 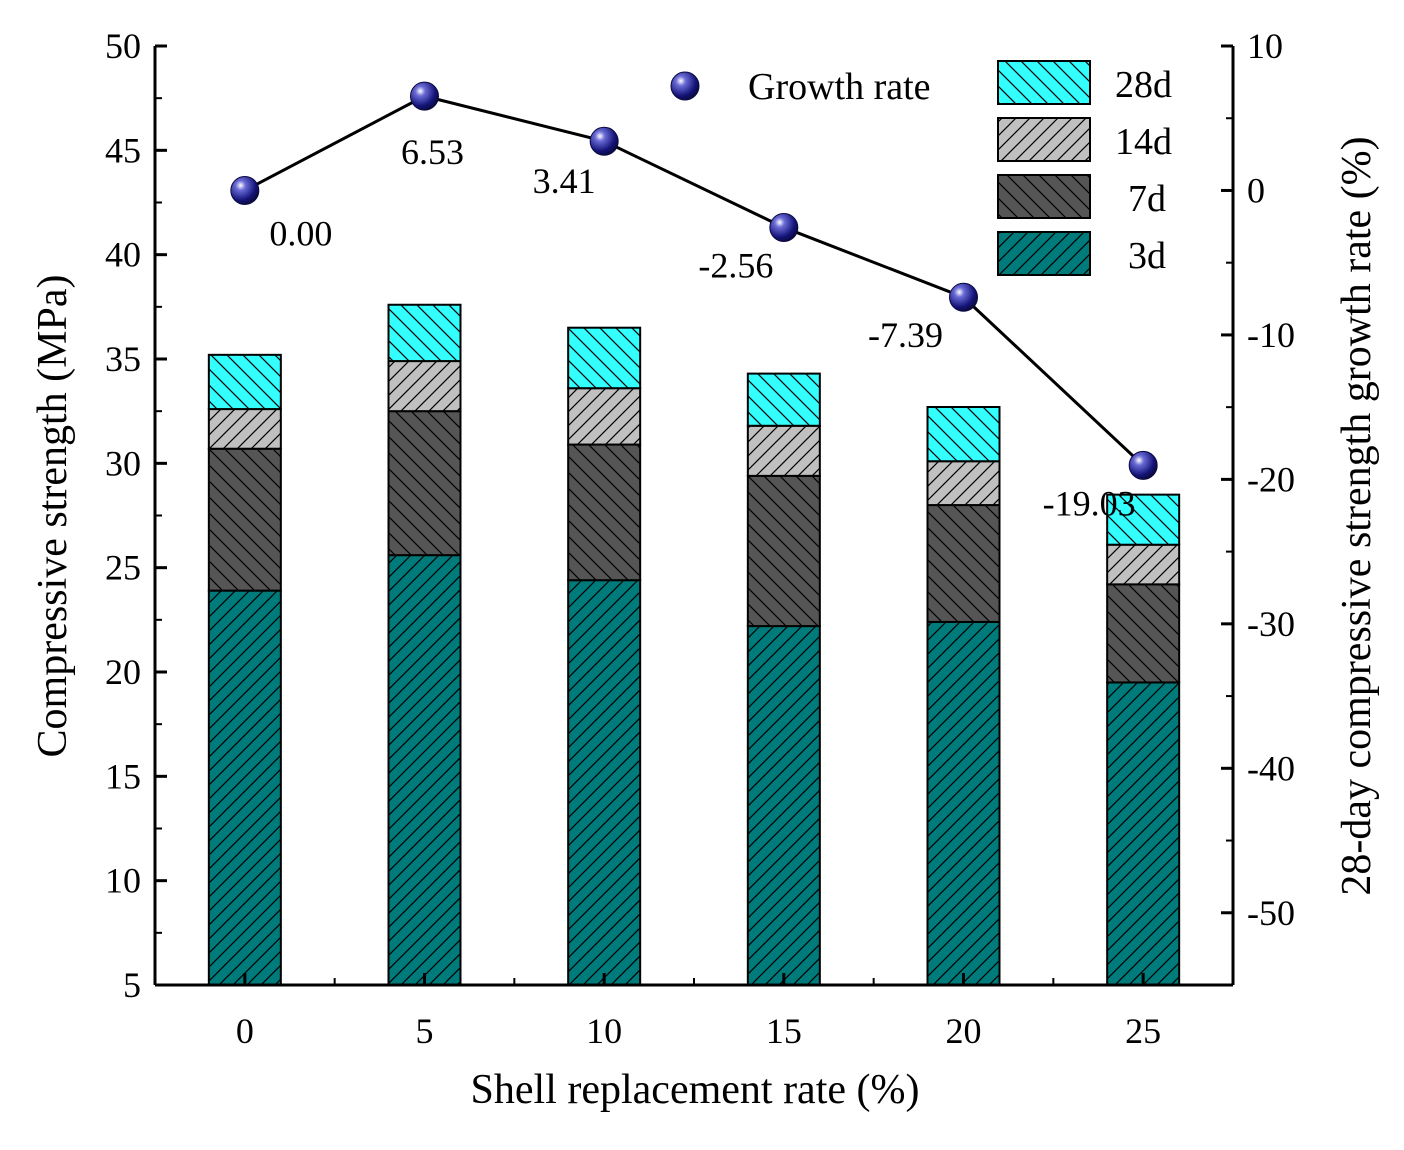 I want to click on legend-item-14d: 14d, so click(x=1084, y=140).